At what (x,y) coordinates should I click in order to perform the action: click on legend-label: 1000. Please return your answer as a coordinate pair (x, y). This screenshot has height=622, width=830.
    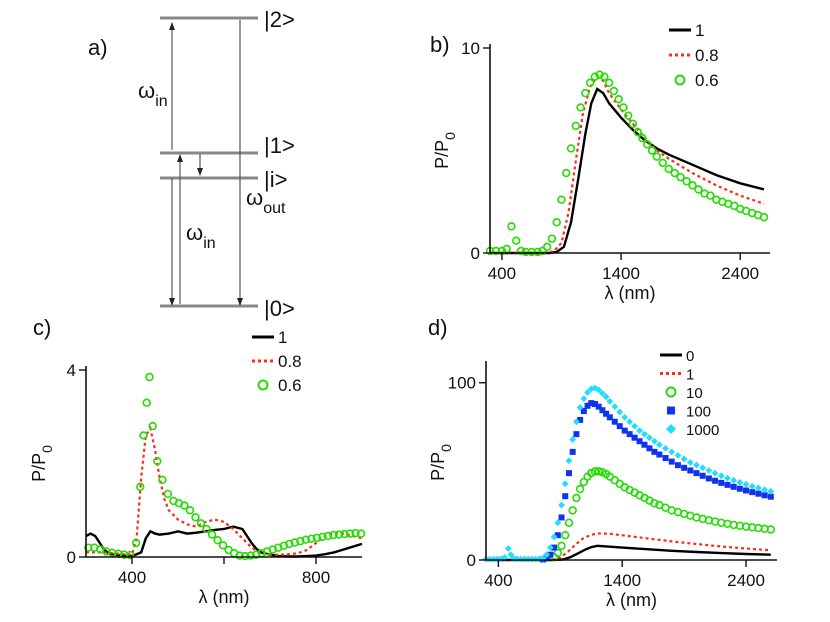
    Looking at the image, I should click on (702, 430).